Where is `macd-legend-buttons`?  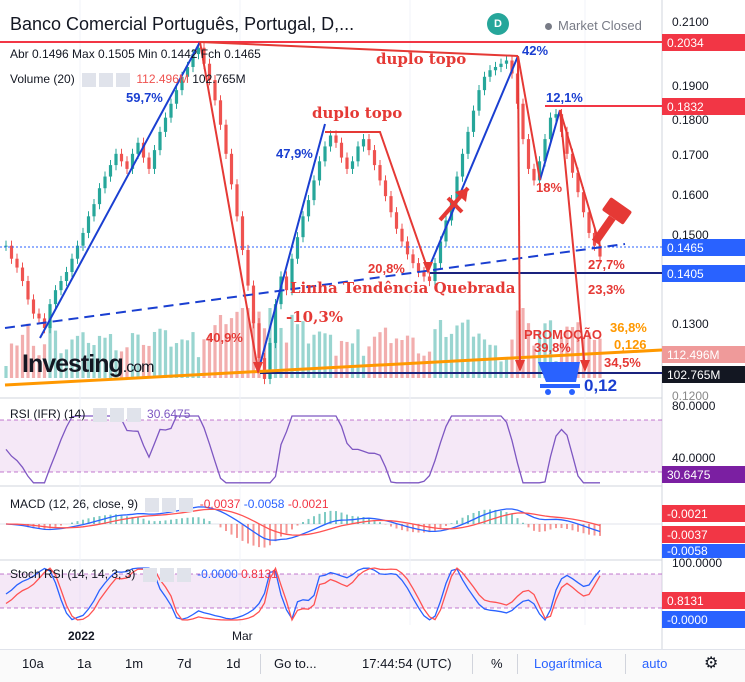
macd-legend-buttons is located at coordinates (170, 504).